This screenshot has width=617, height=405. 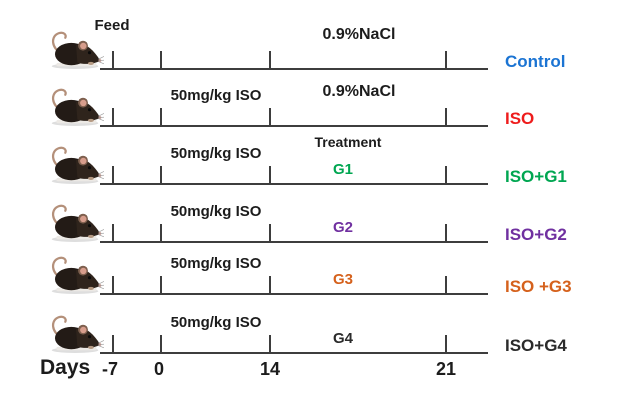 What do you see at coordinates (520, 118) in the screenshot?
I see `group-label-iso: ISO` at bounding box center [520, 118].